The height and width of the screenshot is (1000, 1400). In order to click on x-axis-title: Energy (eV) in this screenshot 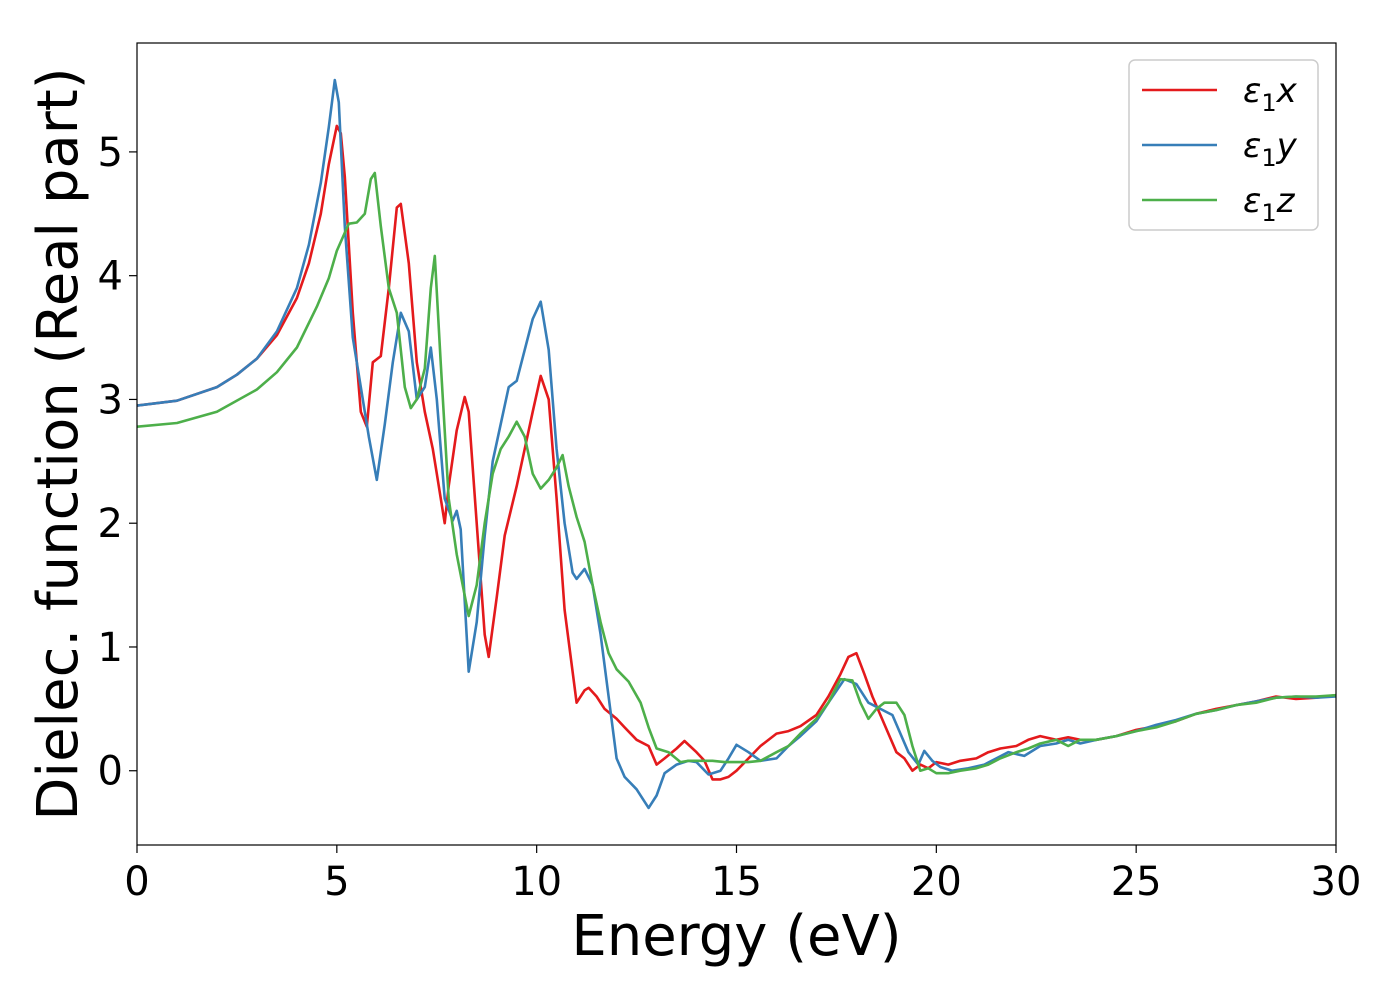, I will do `click(736, 936)`.